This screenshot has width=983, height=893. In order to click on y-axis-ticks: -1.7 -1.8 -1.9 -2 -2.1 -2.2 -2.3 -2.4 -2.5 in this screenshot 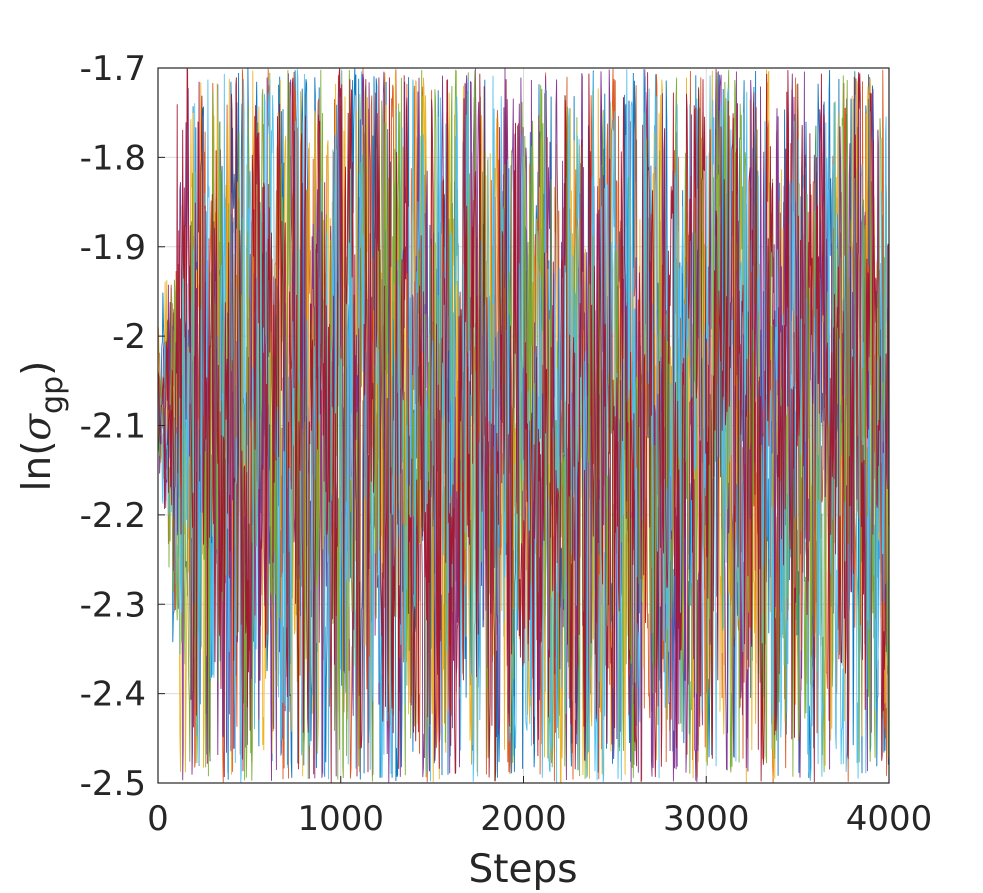, I will do `click(122, 426)`.